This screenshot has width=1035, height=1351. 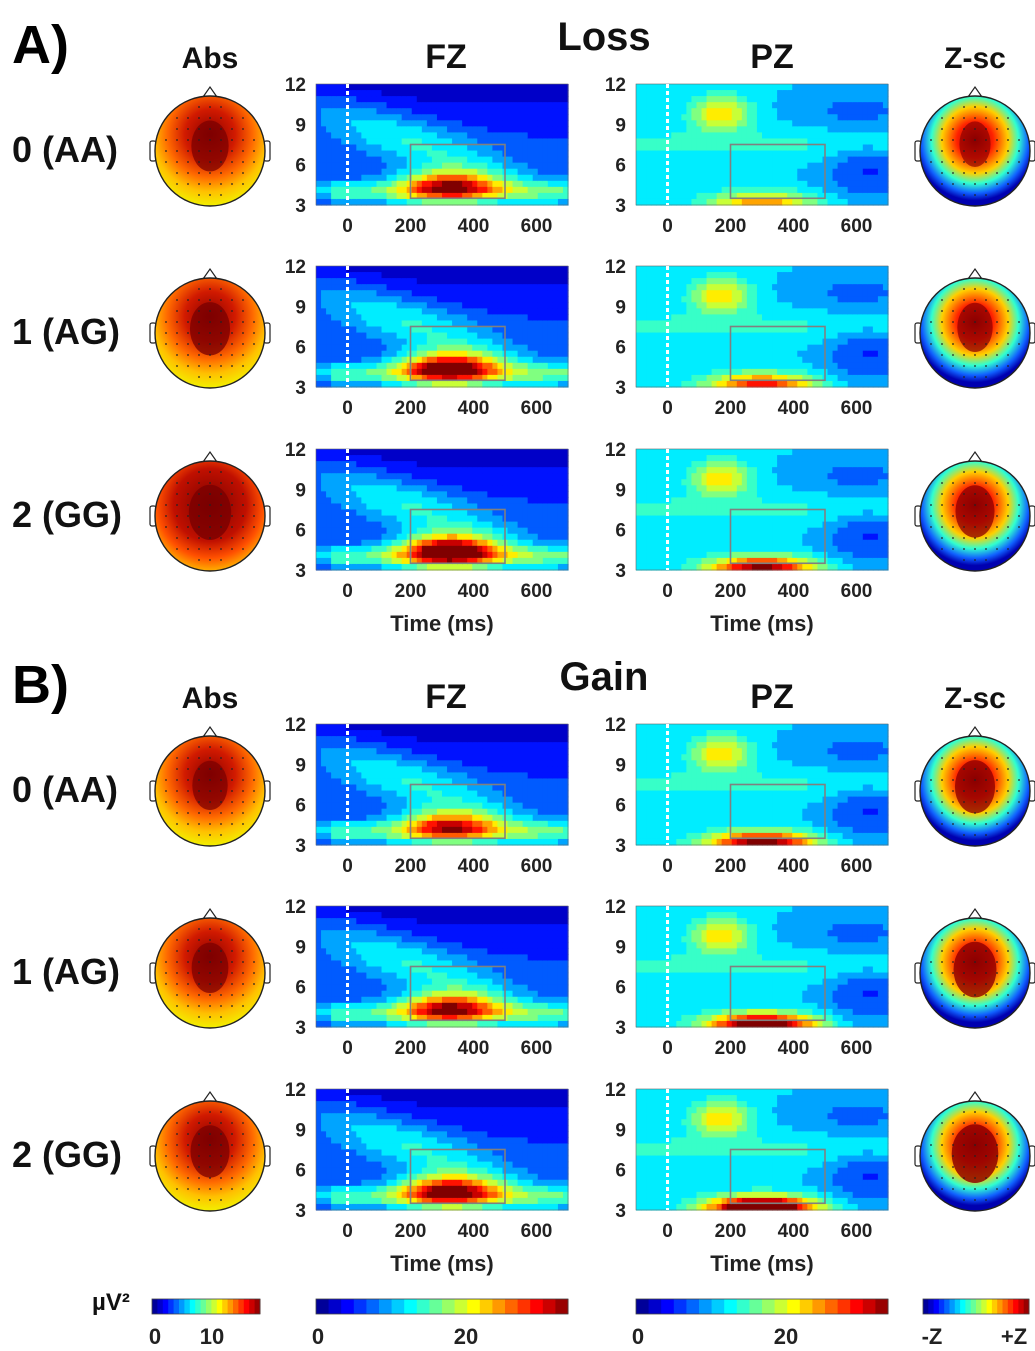 What do you see at coordinates (857, 408) in the screenshot?
I see `x-tick-label: 600` at bounding box center [857, 408].